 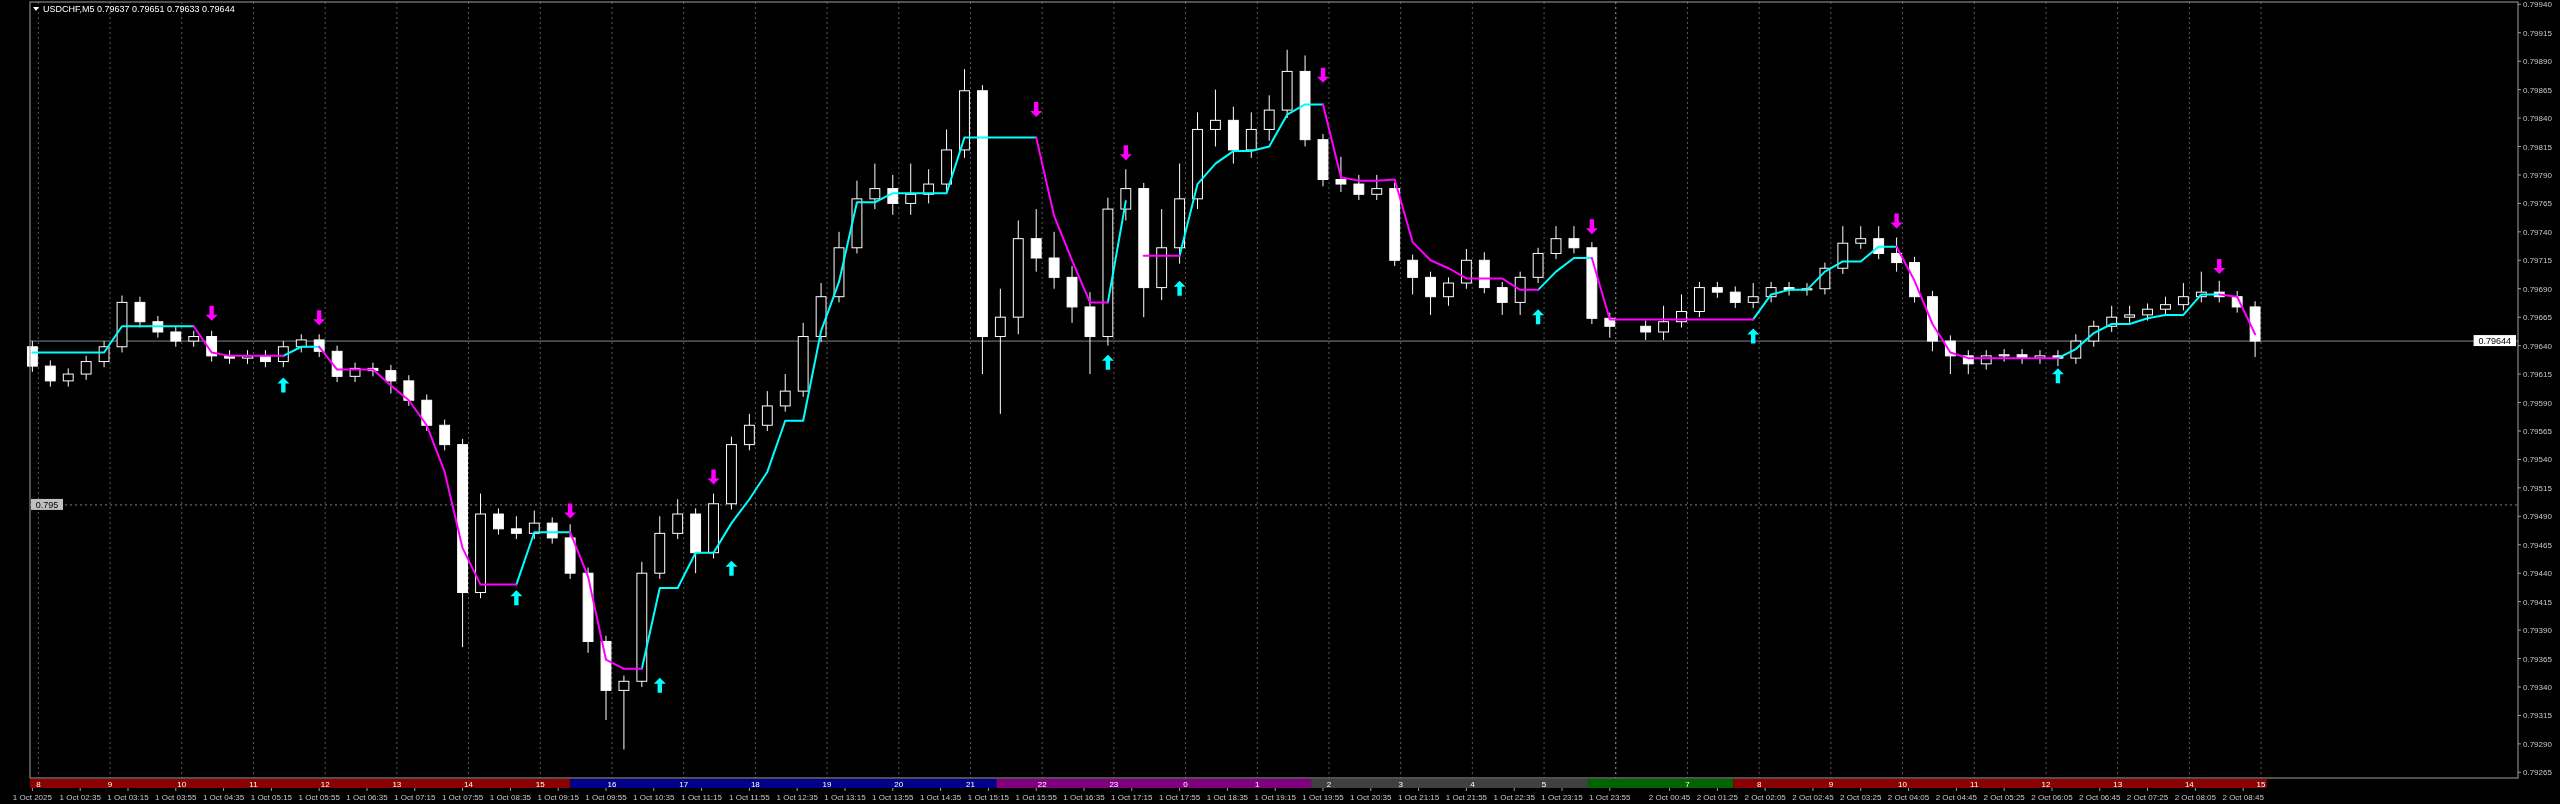 I want to click on x-tick-label: 2 Oct 08:45, so click(x=2243, y=797).